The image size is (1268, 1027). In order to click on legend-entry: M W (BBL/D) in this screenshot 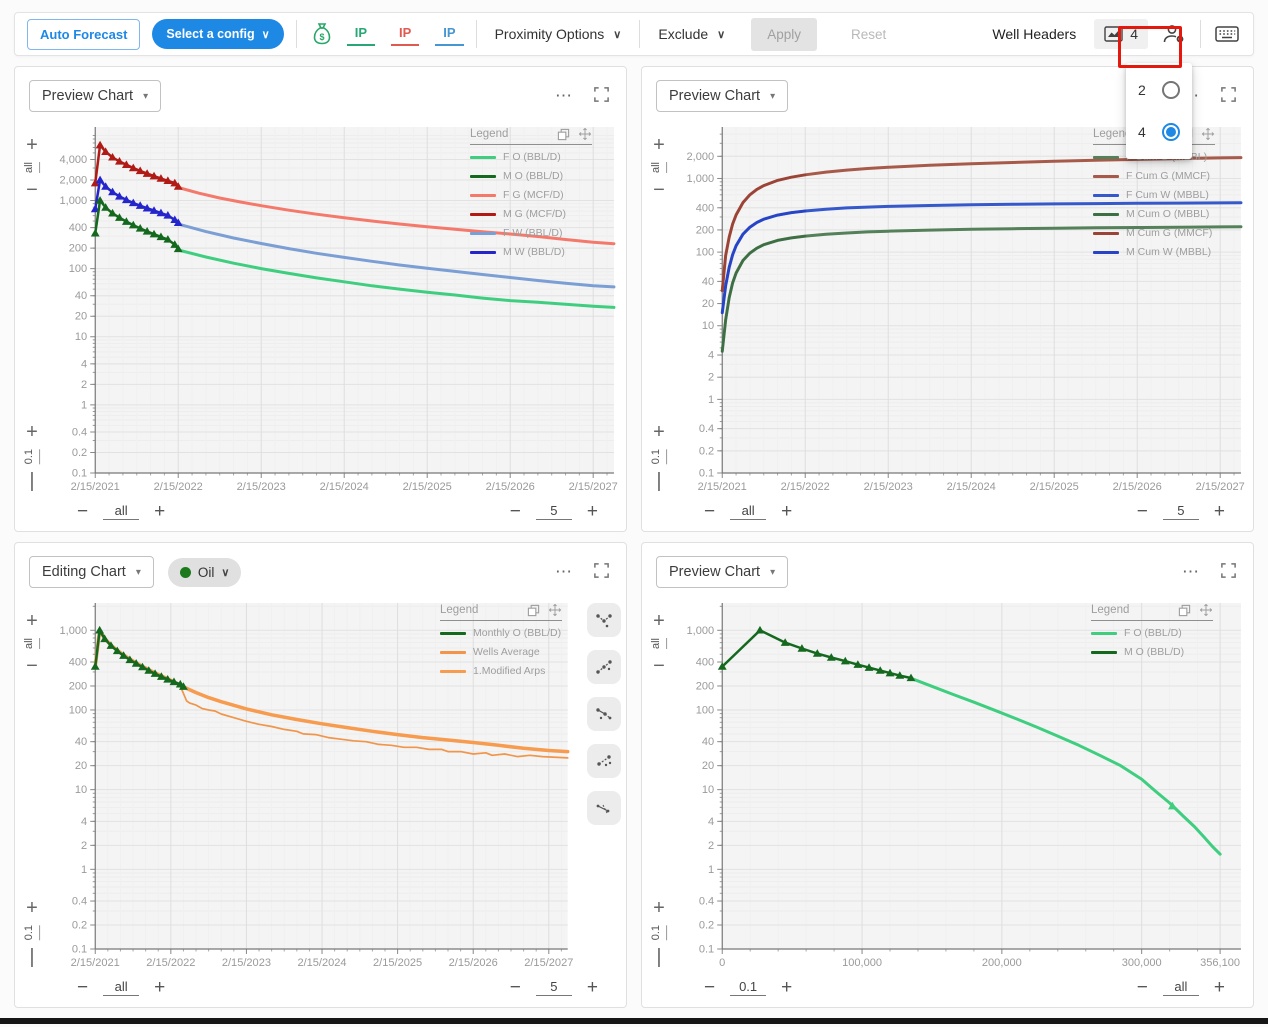, I will do `click(531, 252)`.